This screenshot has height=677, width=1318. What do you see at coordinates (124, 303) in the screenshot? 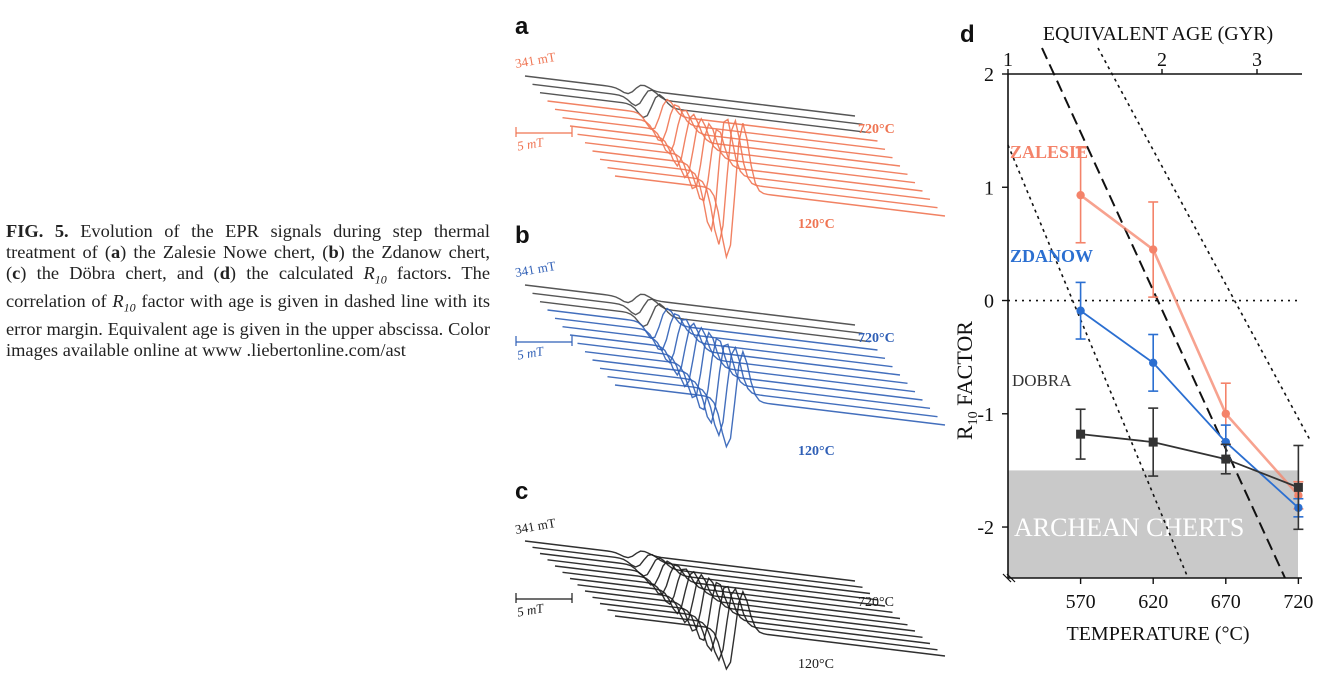
I see `caption-r10-b: R10` at bounding box center [124, 303].